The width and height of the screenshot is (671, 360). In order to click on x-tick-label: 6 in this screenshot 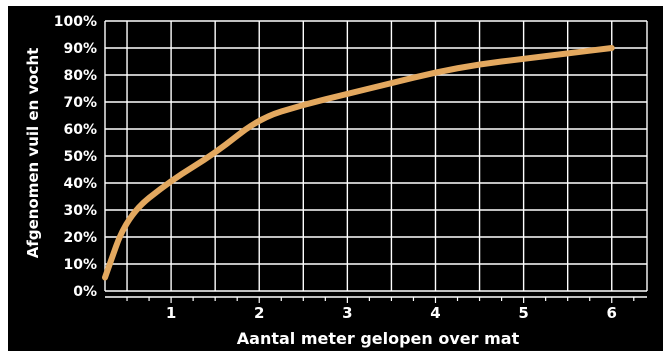, I will do `click(612, 313)`.